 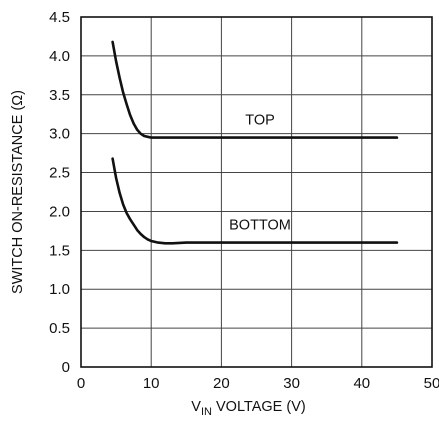 I want to click on x-tick-label: 40, so click(x=361, y=383).